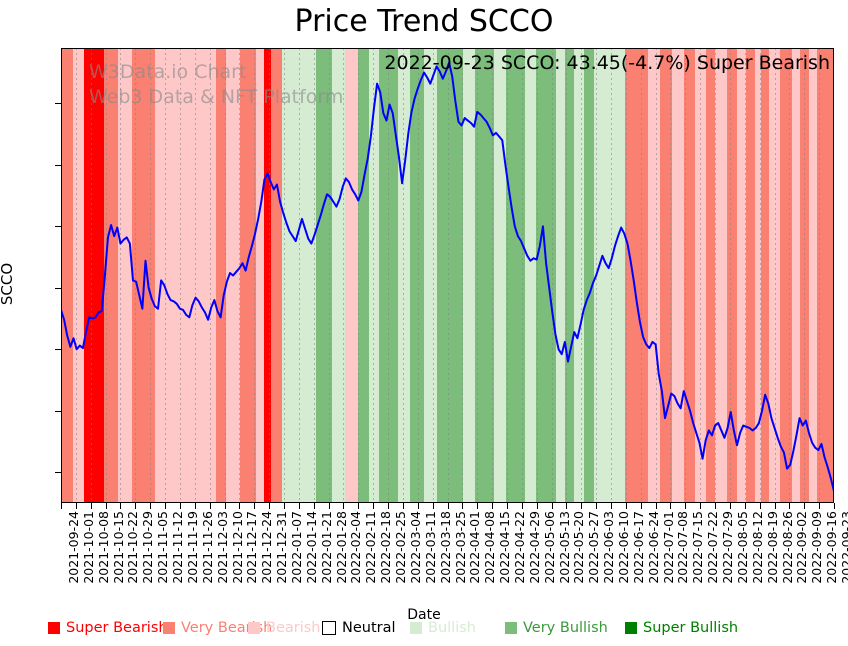  What do you see at coordinates (163, 547) in the screenshot?
I see `x-tick-label: 2021-11-05` at bounding box center [163, 547].